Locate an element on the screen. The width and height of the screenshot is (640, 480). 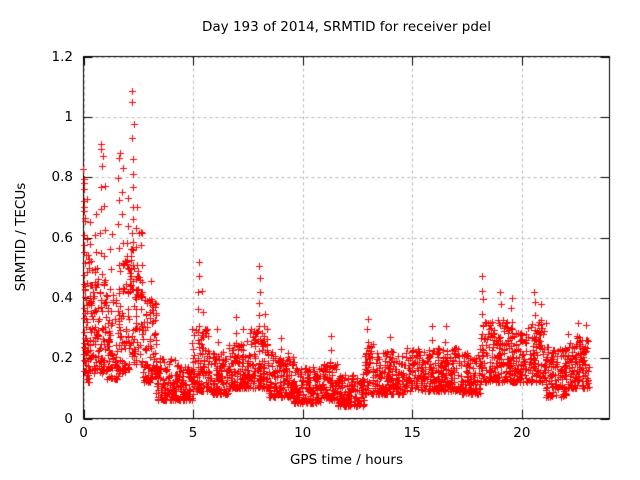
x-tick-label: 15 is located at coordinates (412, 433).